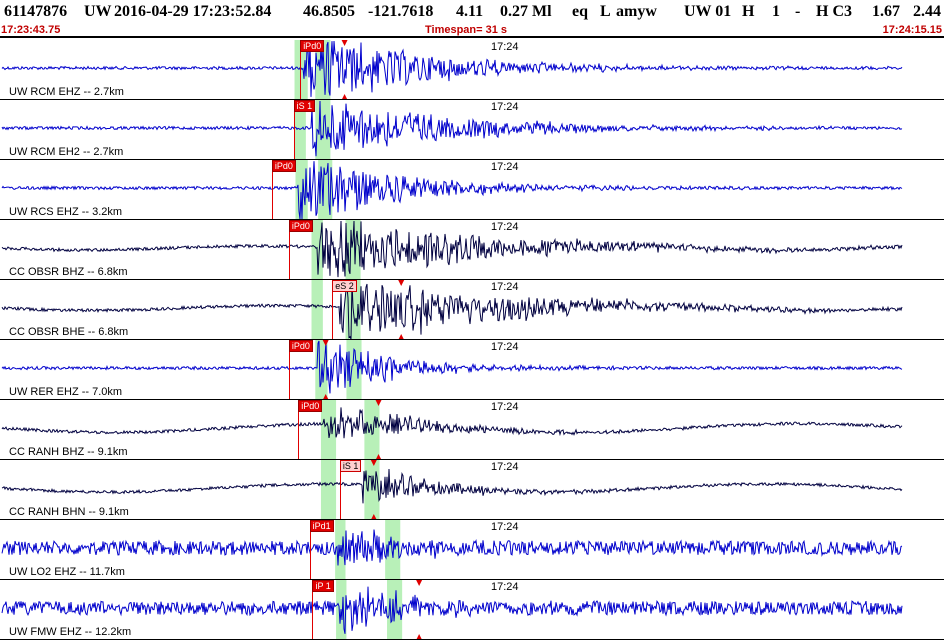 This screenshot has height=640, width=944. I want to click on channel-panel: iS 1 17:24 CC RANH BHN -- 9.1km, so click(472, 490).